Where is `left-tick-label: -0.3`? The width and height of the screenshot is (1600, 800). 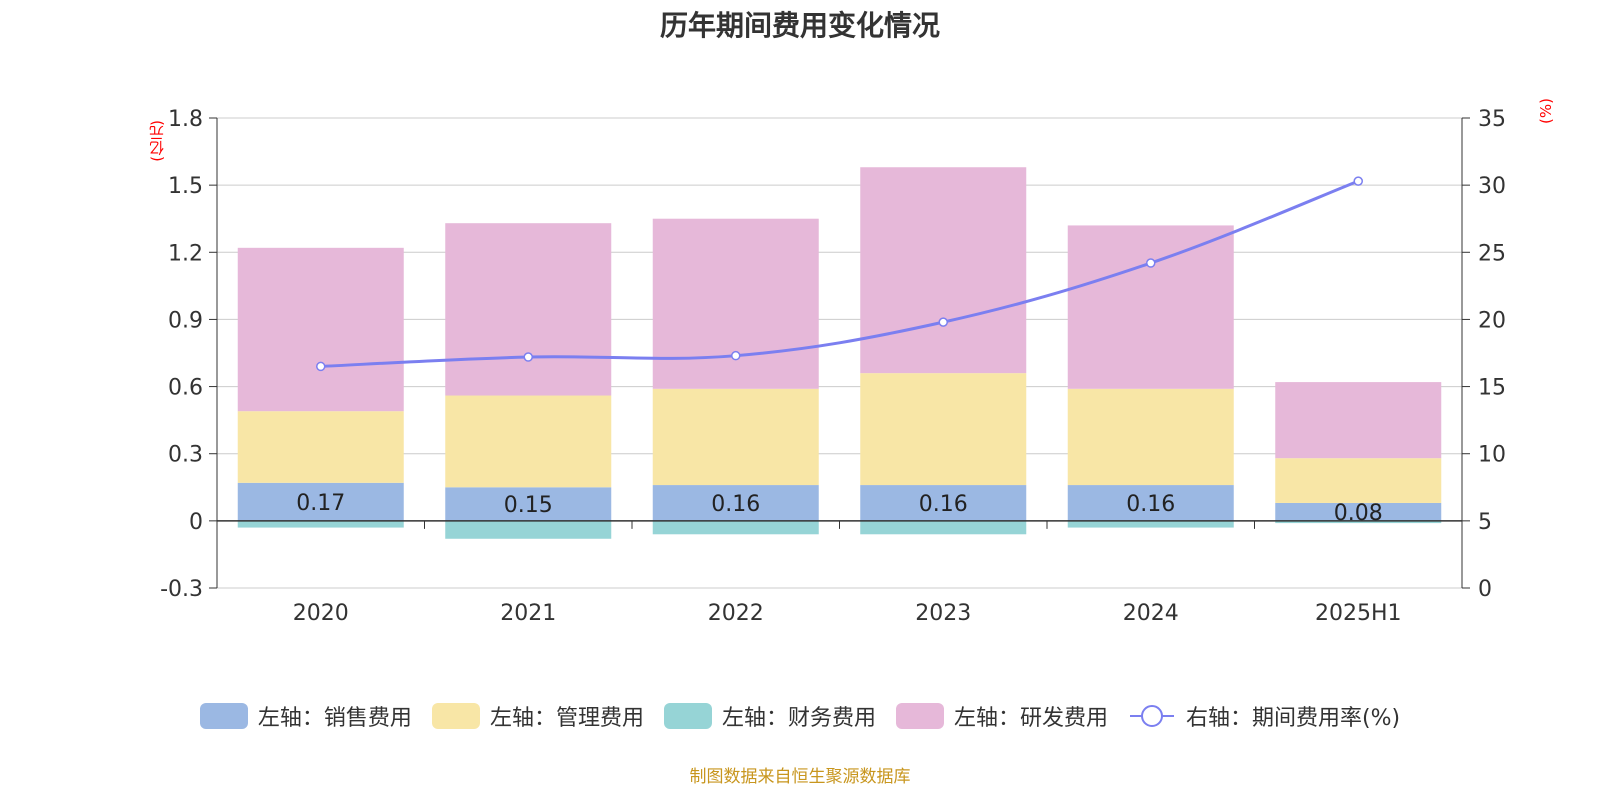
left-tick-label: -0.3 is located at coordinates (181, 589).